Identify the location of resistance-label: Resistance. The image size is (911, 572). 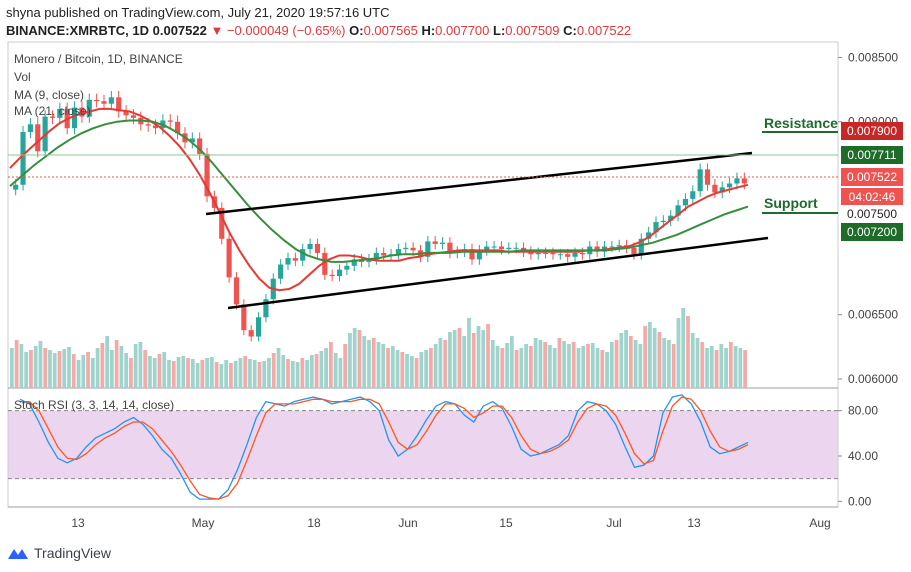
(801, 123).